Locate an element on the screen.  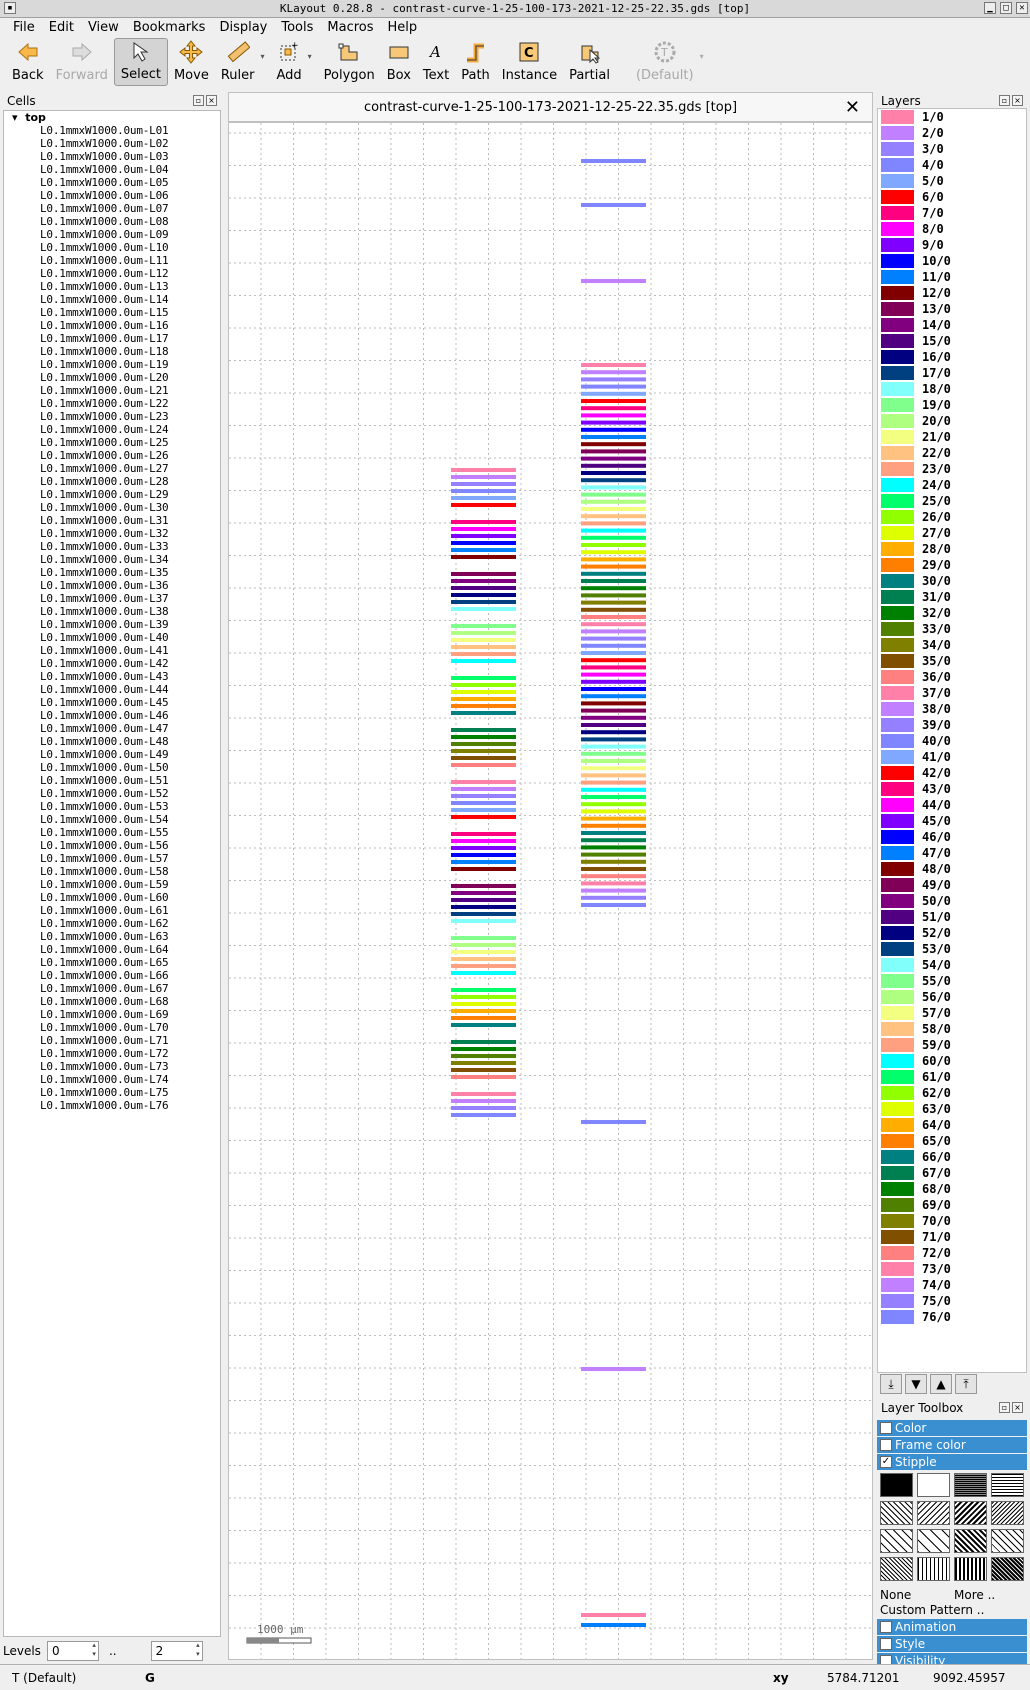
layer-item: 34/0 is located at coordinates (952, 645).